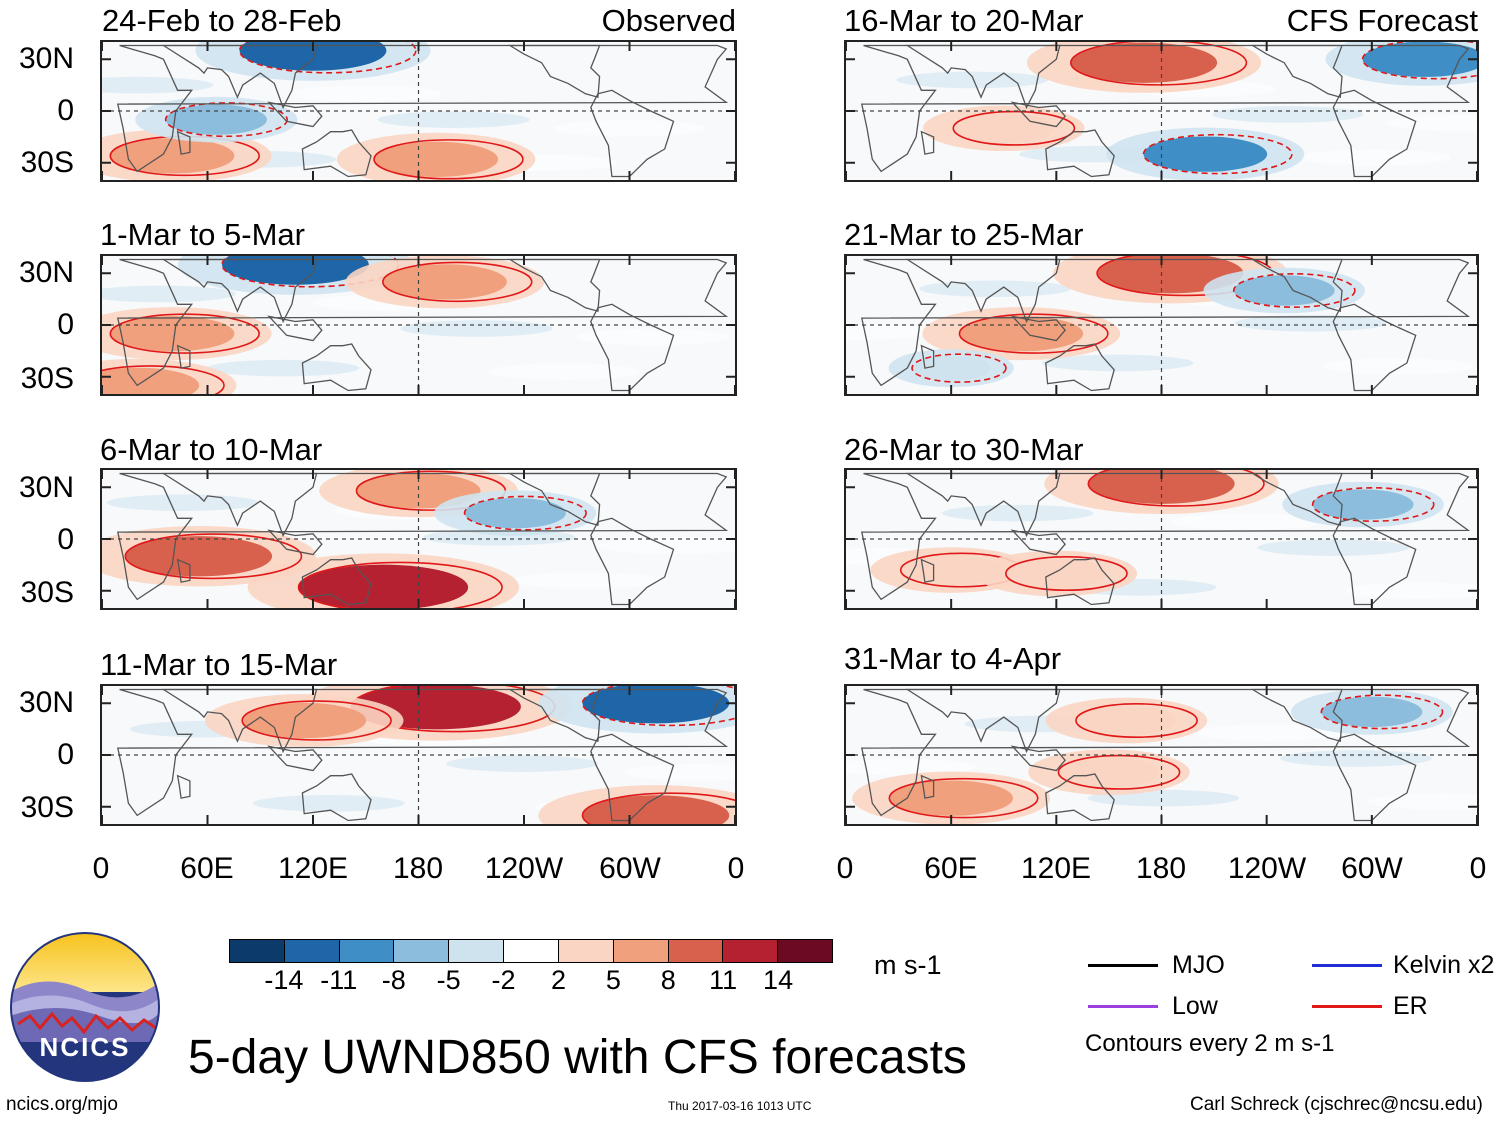 This screenshot has height=1121, width=1510. Describe the element at coordinates (339, 980) in the screenshot. I see `colorbar-tick-label: -11` at that location.